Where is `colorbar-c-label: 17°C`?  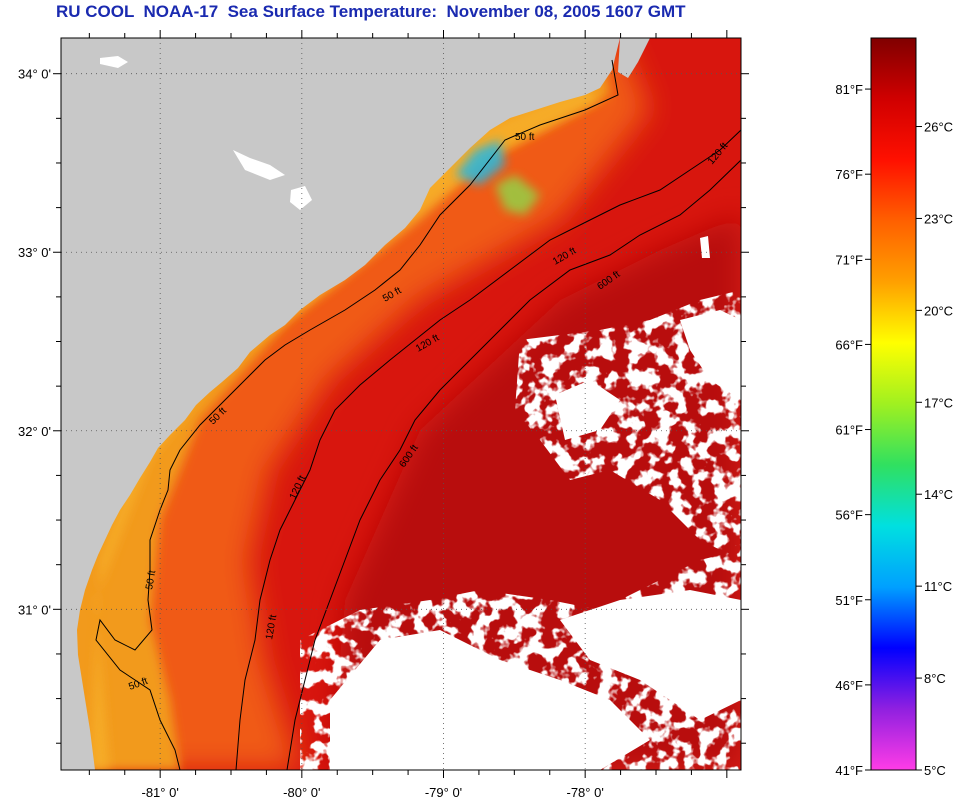
colorbar-c-label: 17°C is located at coordinates (938, 402).